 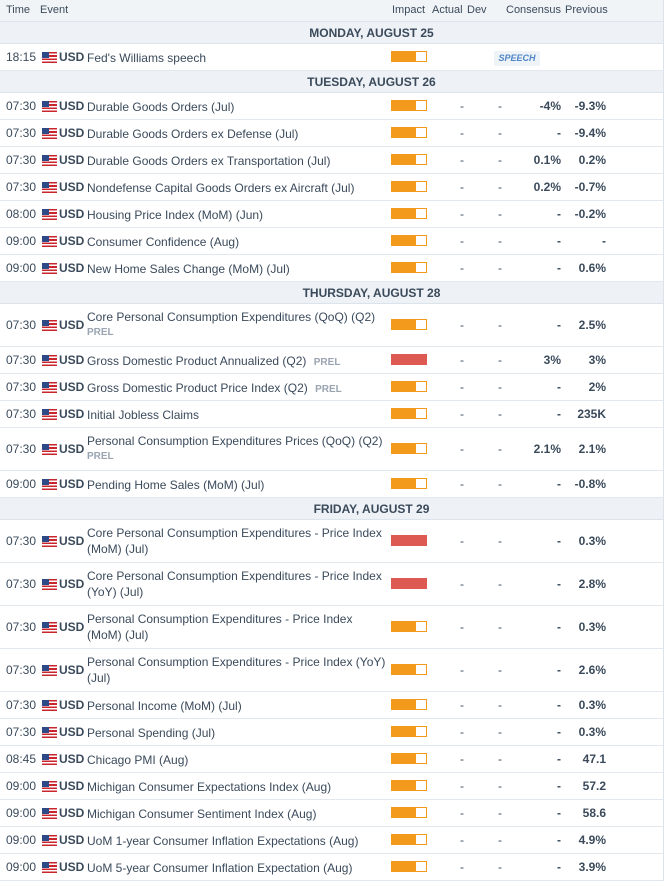 What do you see at coordinates (597, 360) in the screenshot?
I see `event-previous: 3%` at bounding box center [597, 360].